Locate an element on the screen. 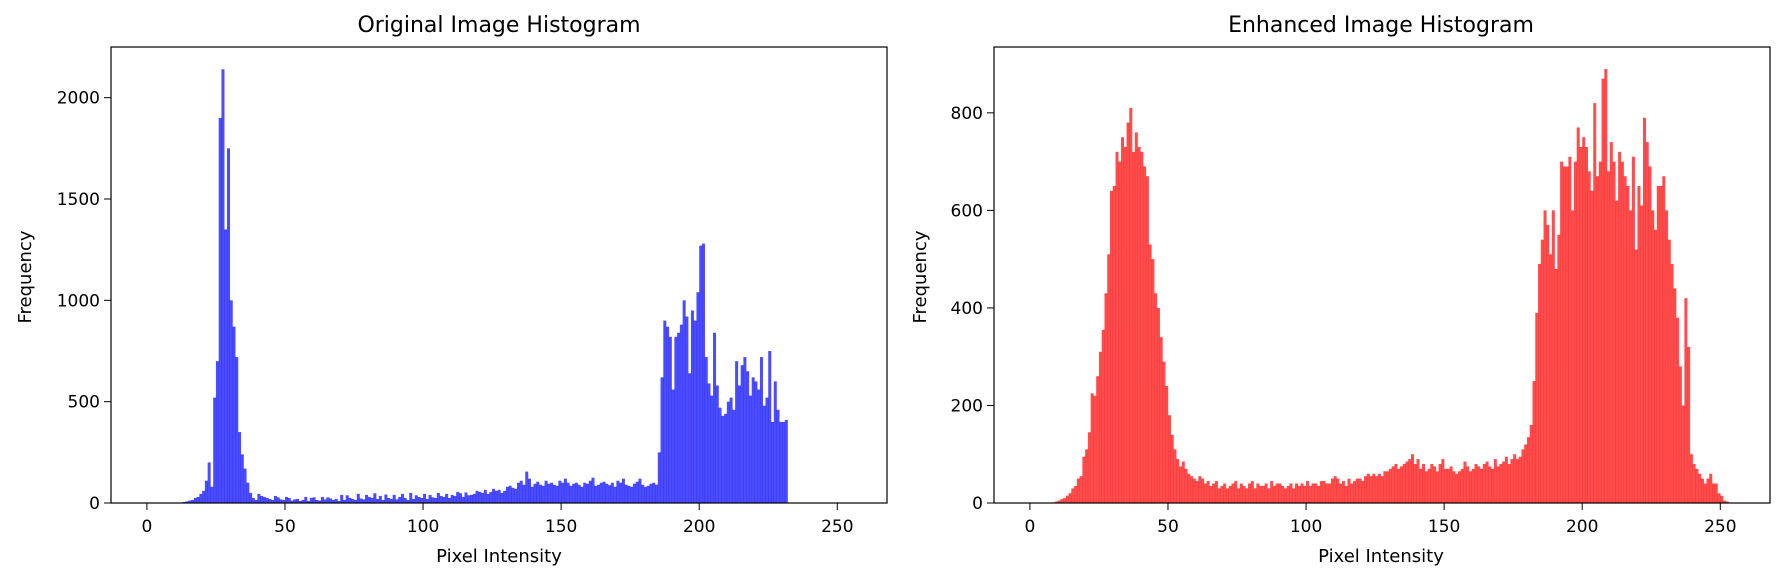 Image resolution: width=1784 pixels, height=581 pixels. y-tick-label: 1500 is located at coordinates (78, 200).